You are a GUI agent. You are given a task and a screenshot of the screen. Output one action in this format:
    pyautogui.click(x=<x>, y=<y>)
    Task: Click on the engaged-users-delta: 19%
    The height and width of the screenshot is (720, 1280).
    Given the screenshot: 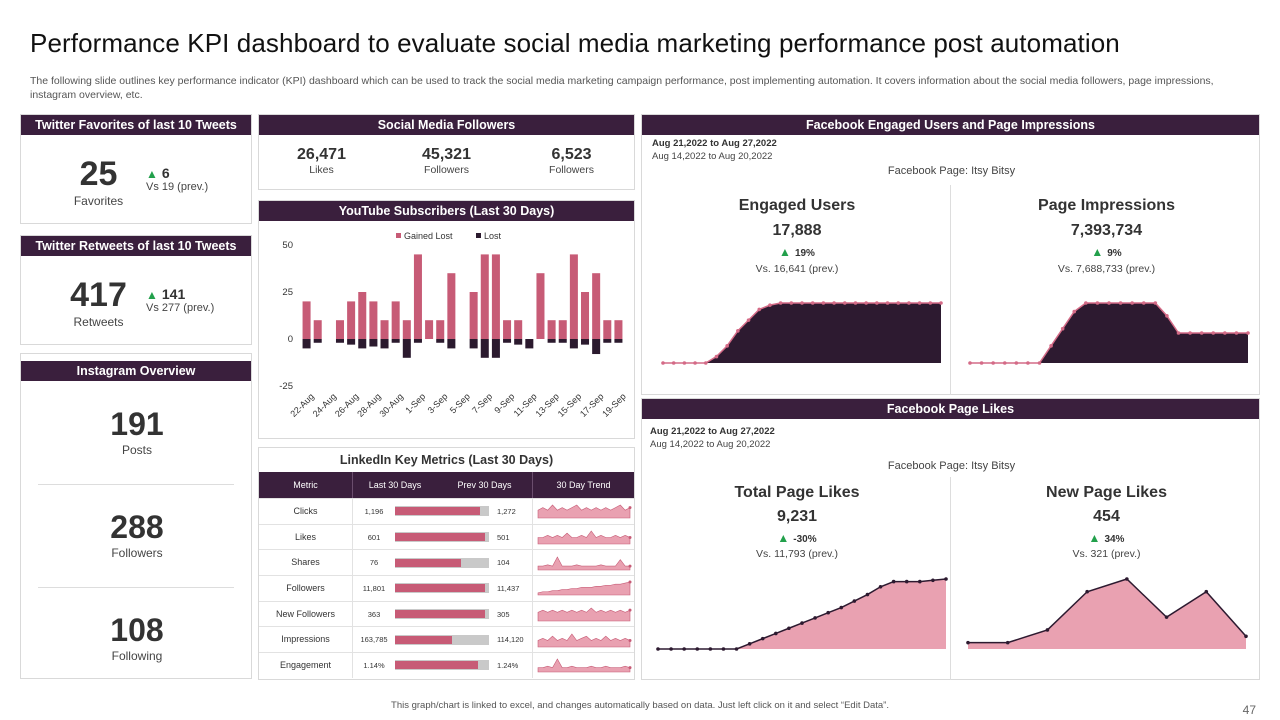 What is the action you would take?
    pyautogui.click(x=804, y=253)
    